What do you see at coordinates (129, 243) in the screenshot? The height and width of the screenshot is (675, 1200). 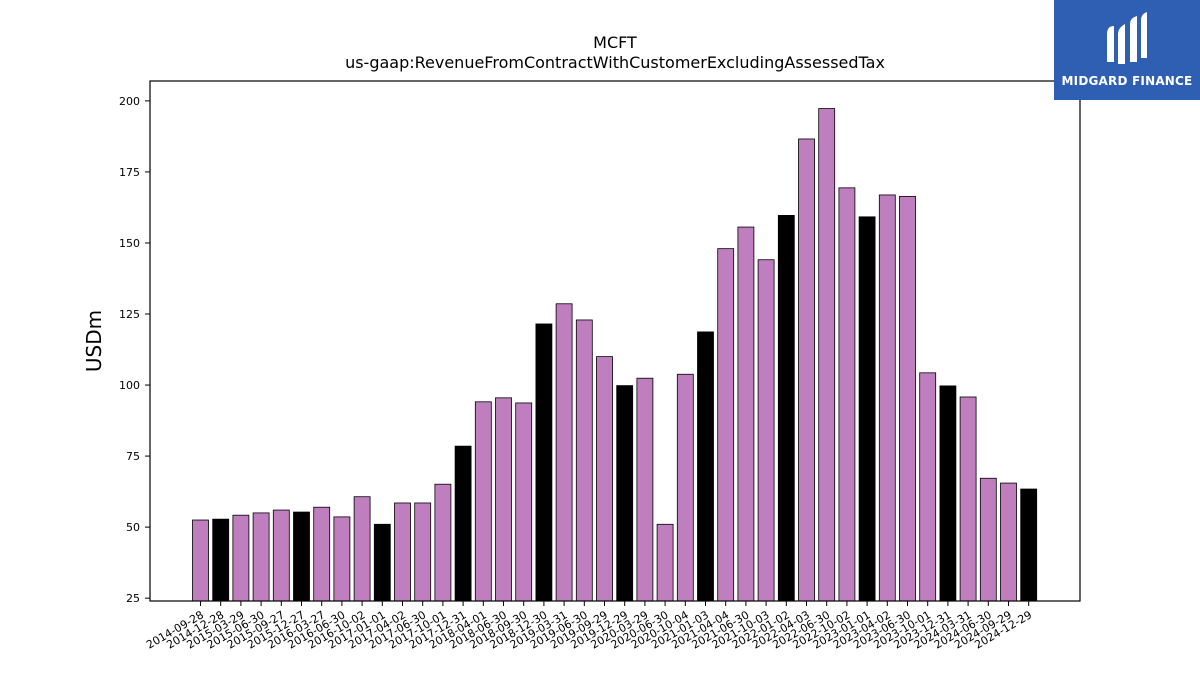 I see `y-tick-label: 150` at bounding box center [129, 243].